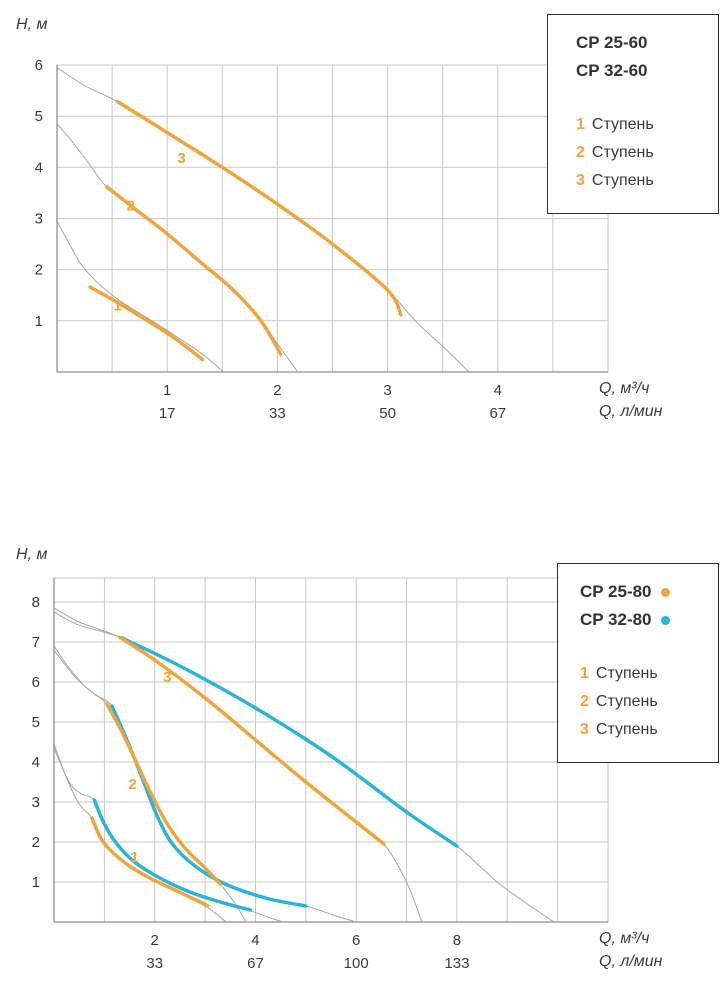  I want to click on legend-models: CP 25-80 CP 32-80, so click(645, 606).